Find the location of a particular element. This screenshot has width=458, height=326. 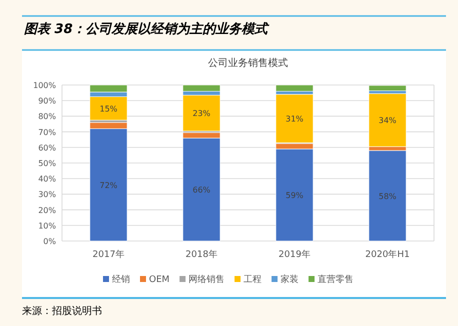

y-tick-label: 10% is located at coordinates (47, 225).